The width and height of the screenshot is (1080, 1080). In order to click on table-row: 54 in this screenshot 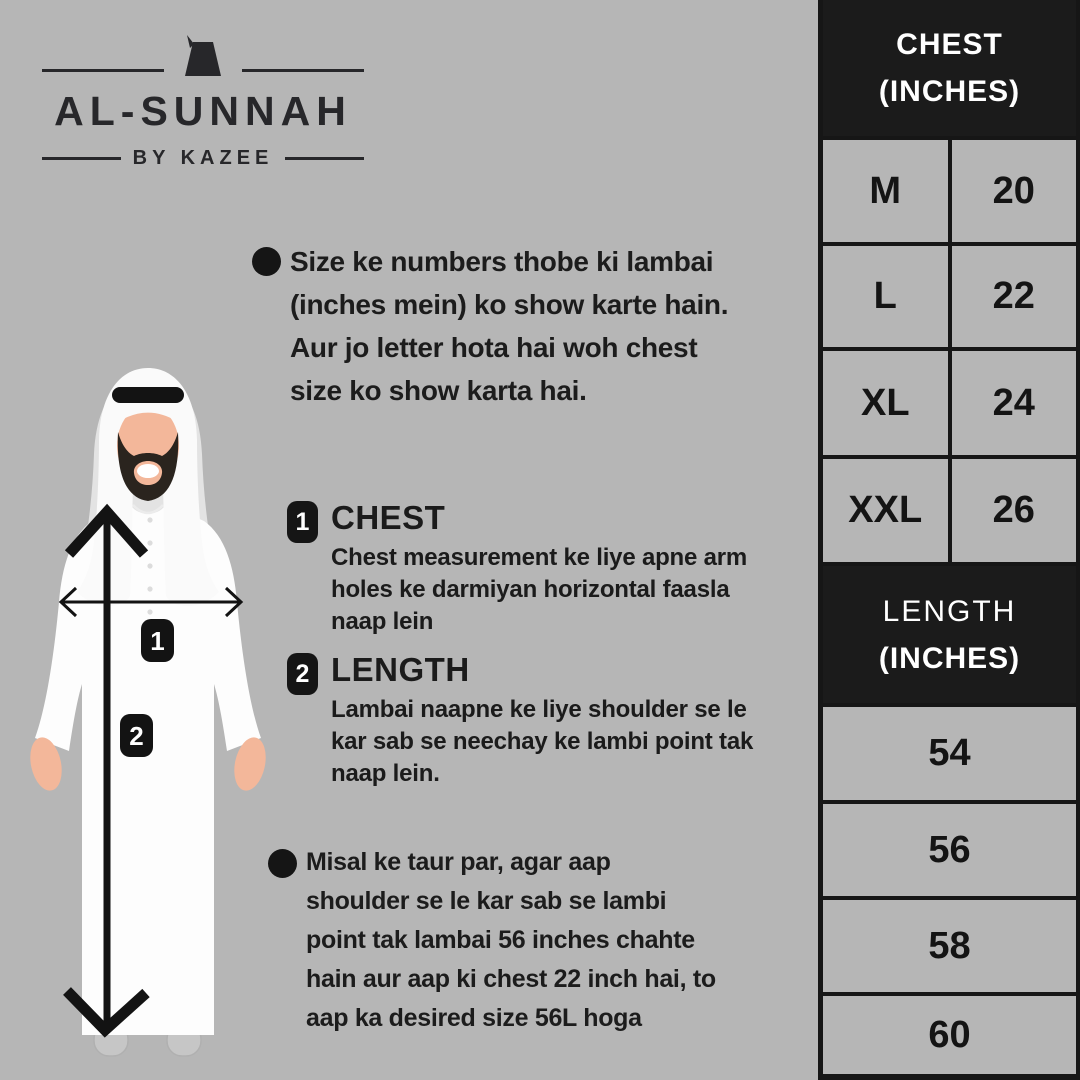, I will do `click(949, 753)`.